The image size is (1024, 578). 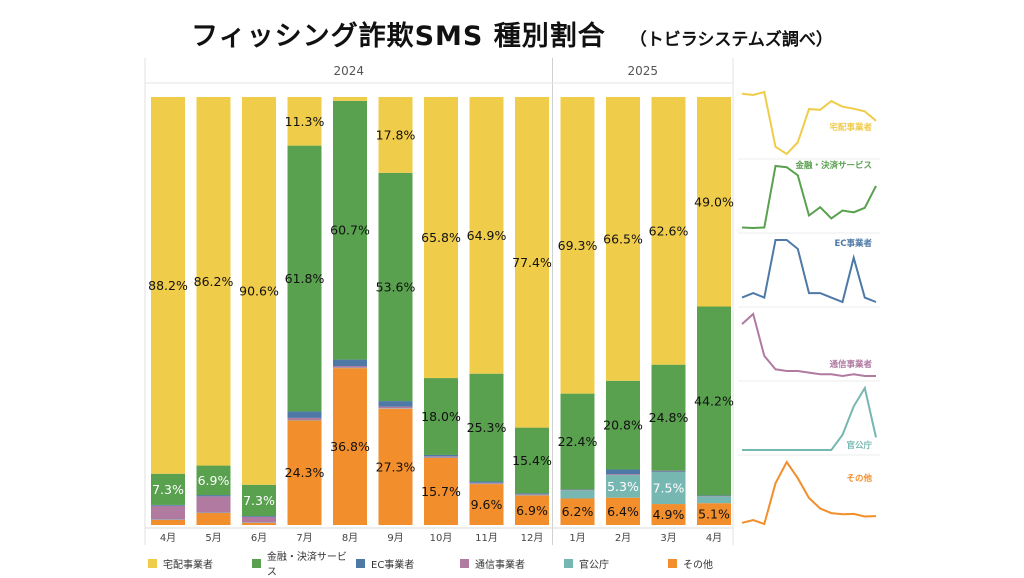 I want to click on data-label: 60.7%, so click(x=350, y=230).